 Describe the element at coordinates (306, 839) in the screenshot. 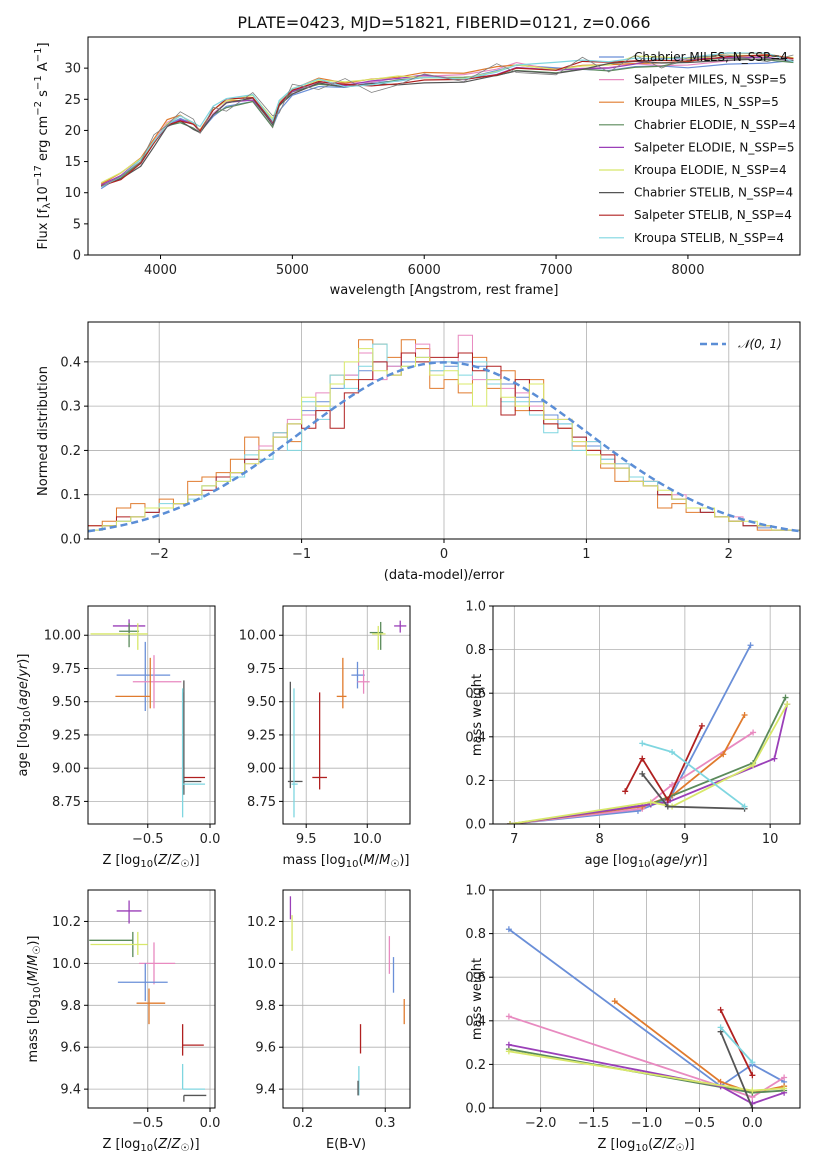

I see `tick-label-x: 9.5` at that location.